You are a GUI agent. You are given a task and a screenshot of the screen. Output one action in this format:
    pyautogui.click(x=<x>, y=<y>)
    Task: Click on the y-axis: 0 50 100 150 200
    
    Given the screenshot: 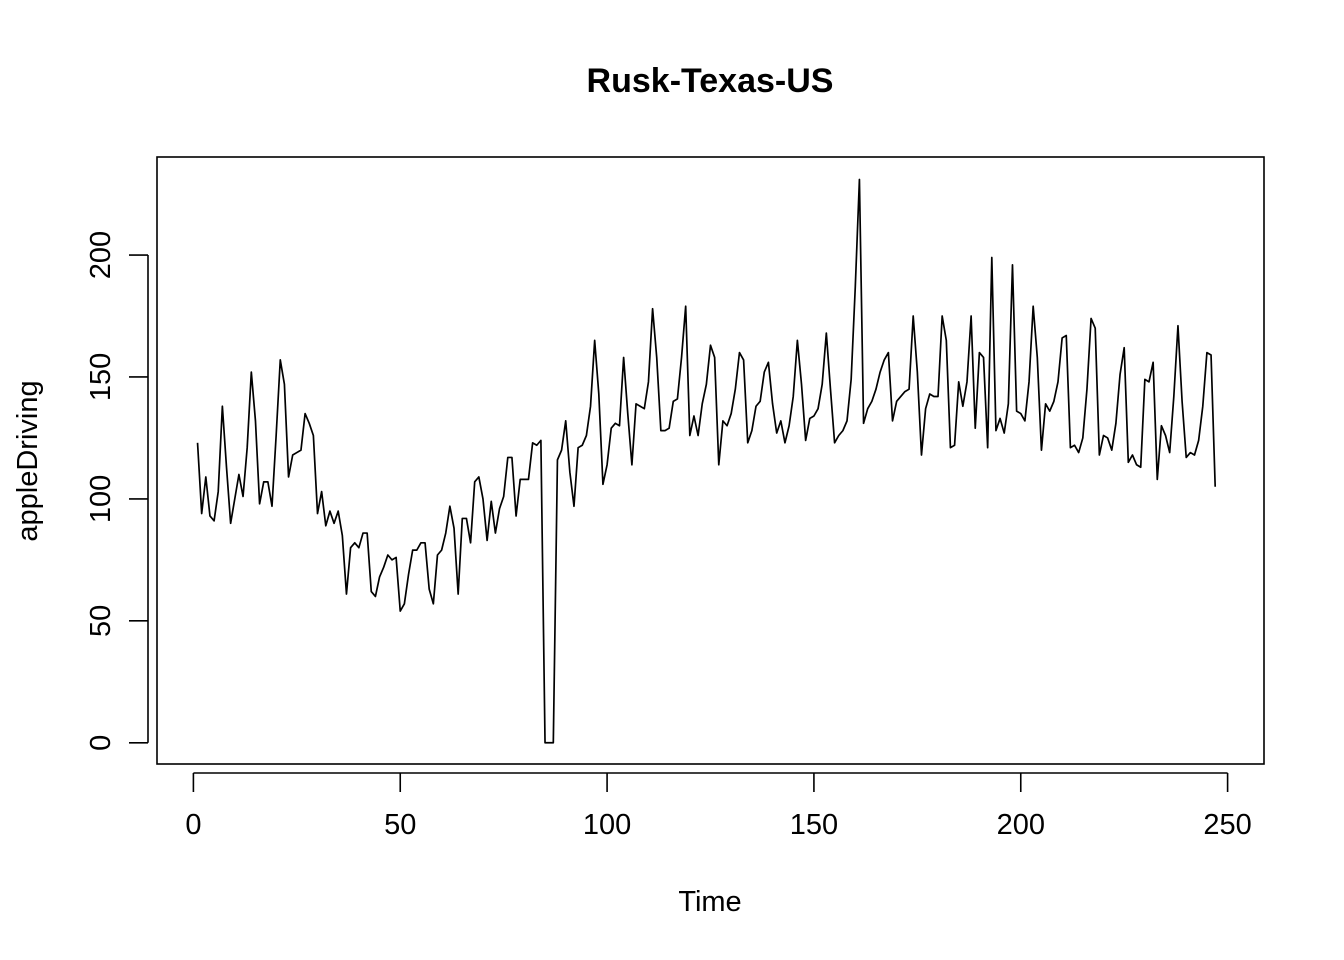 What is the action you would take?
    pyautogui.click(x=117, y=491)
    